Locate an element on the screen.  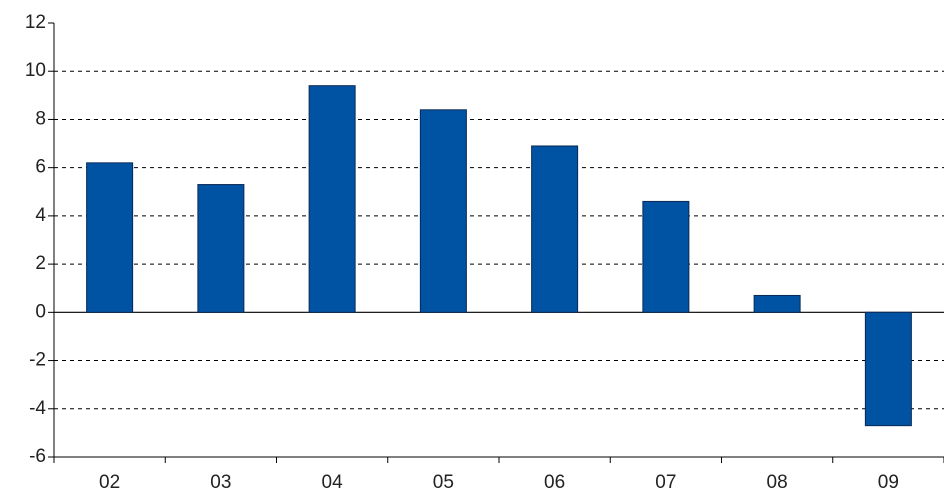
x-tick-label: 03 is located at coordinates (220, 482).